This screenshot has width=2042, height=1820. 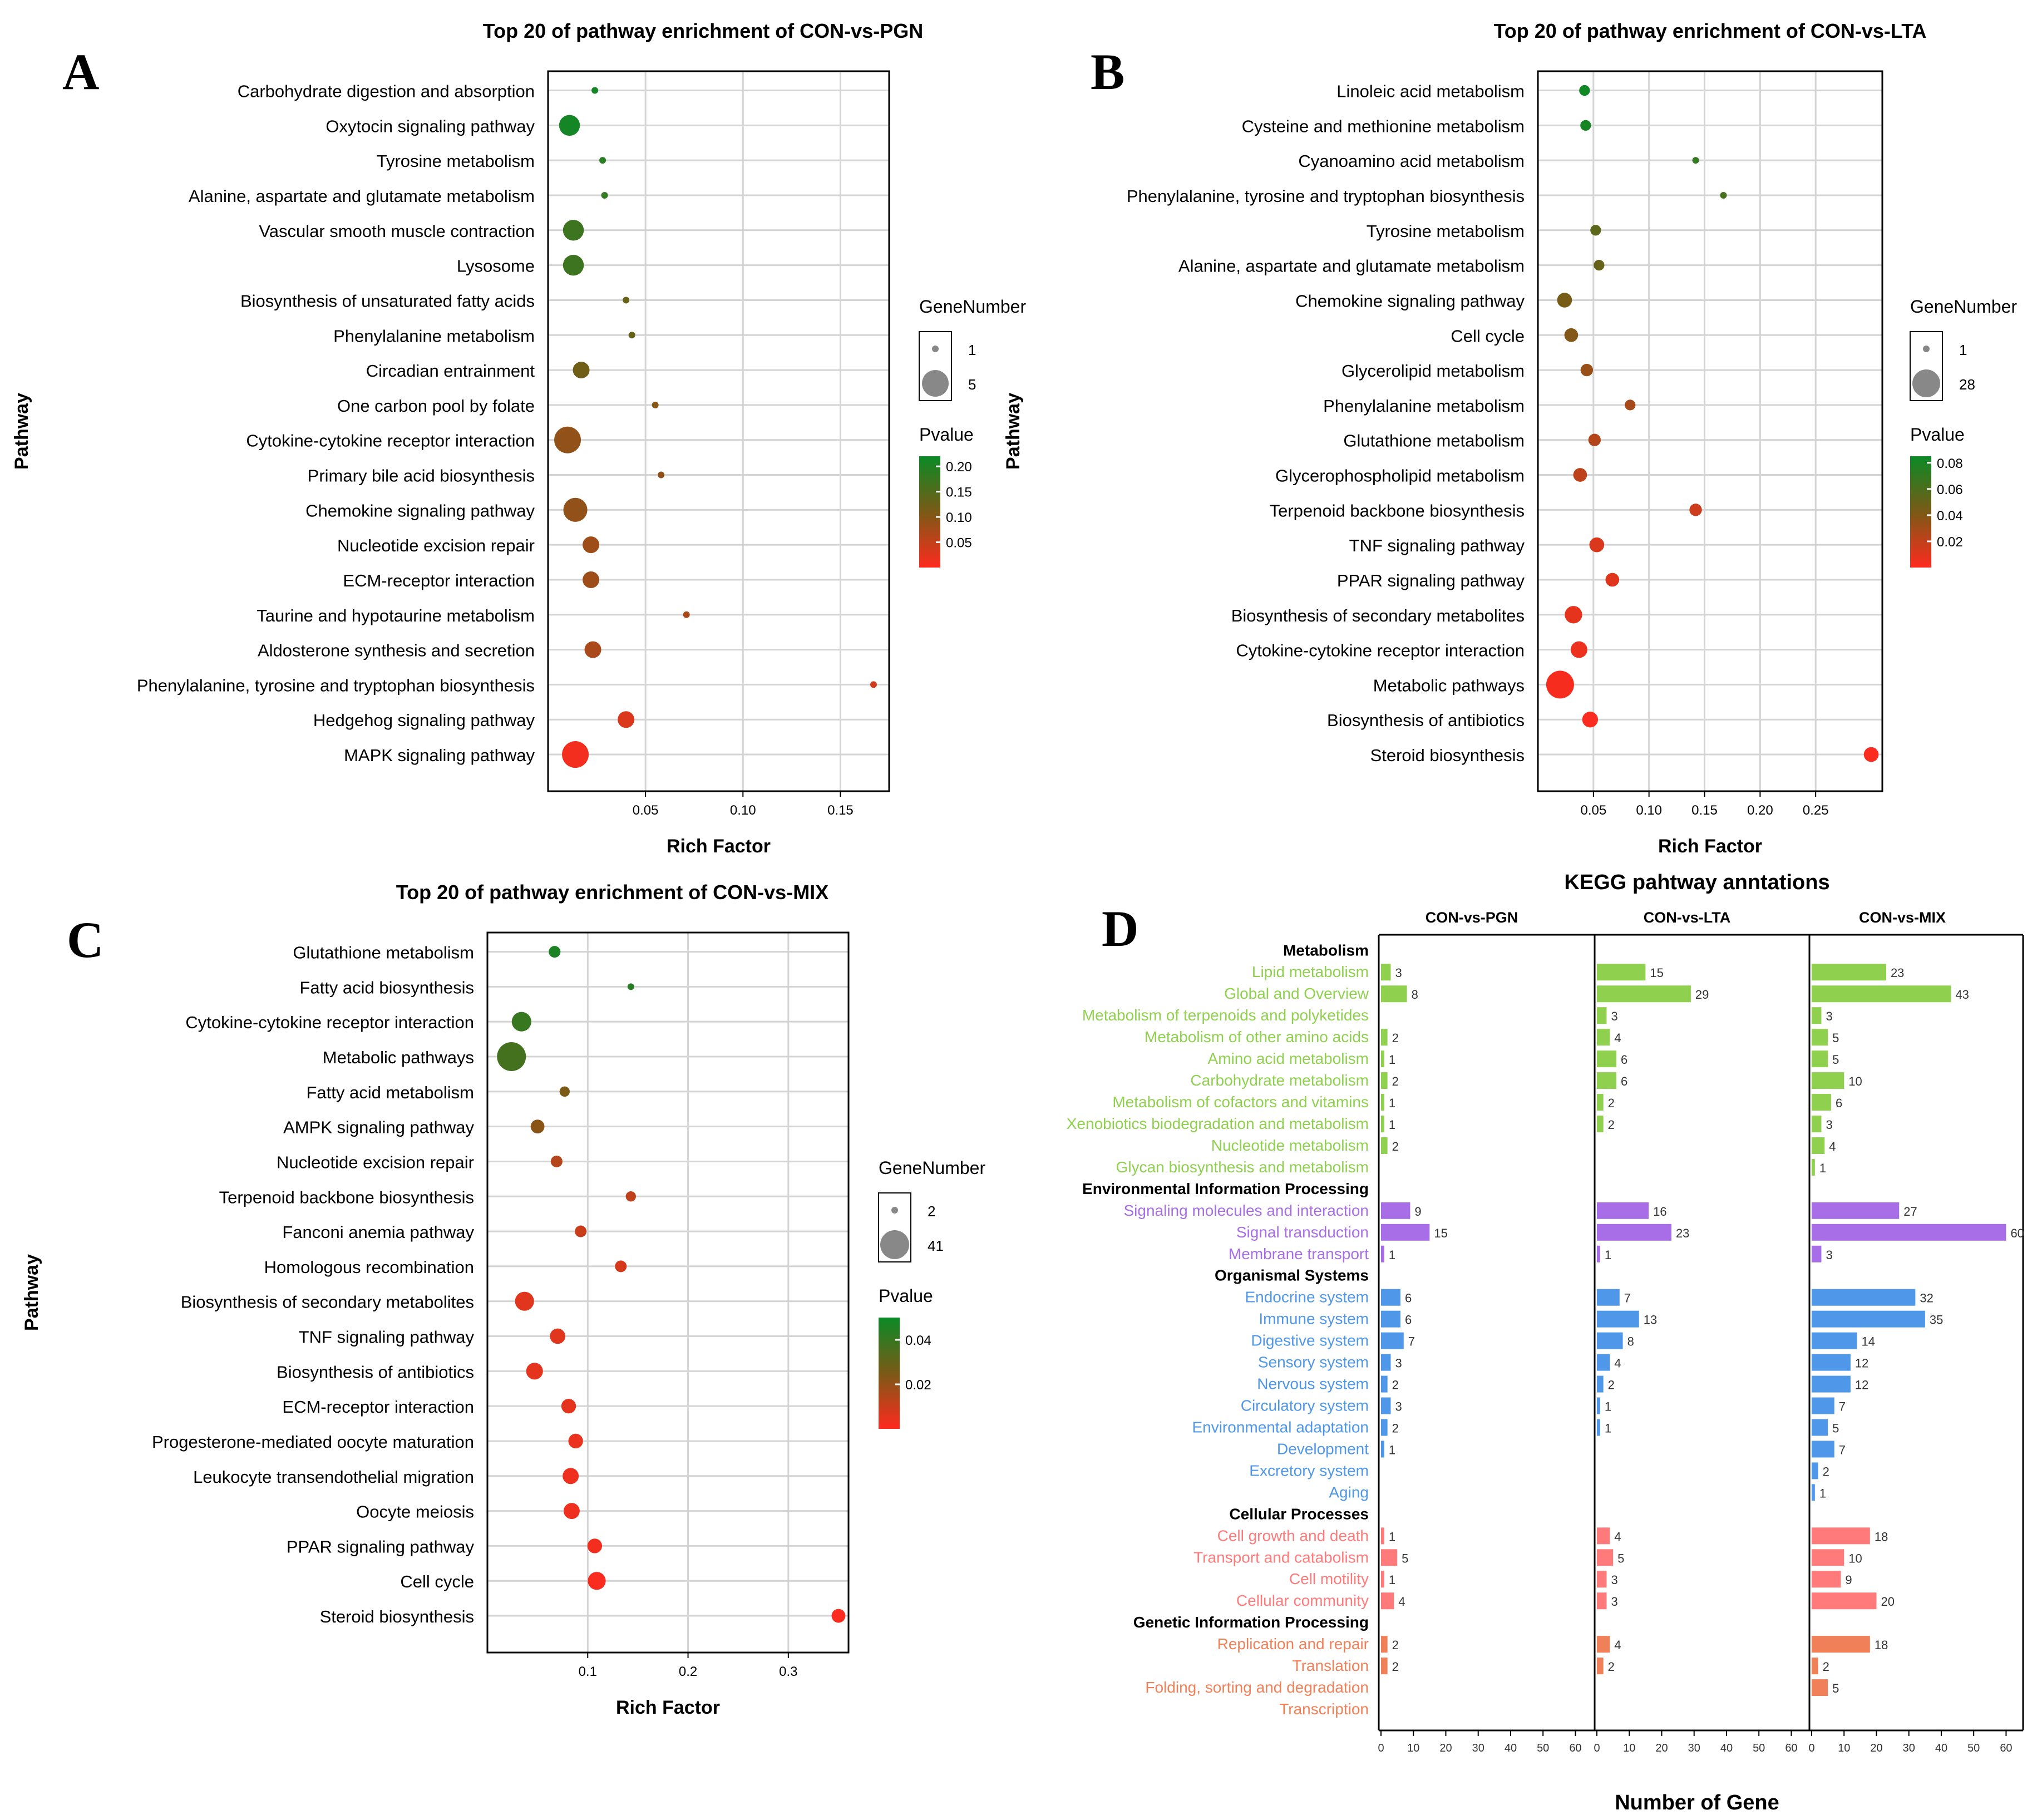 What do you see at coordinates (1608, 1297) in the screenshot?
I see `bar-endocrine-system-con-vs-lta` at bounding box center [1608, 1297].